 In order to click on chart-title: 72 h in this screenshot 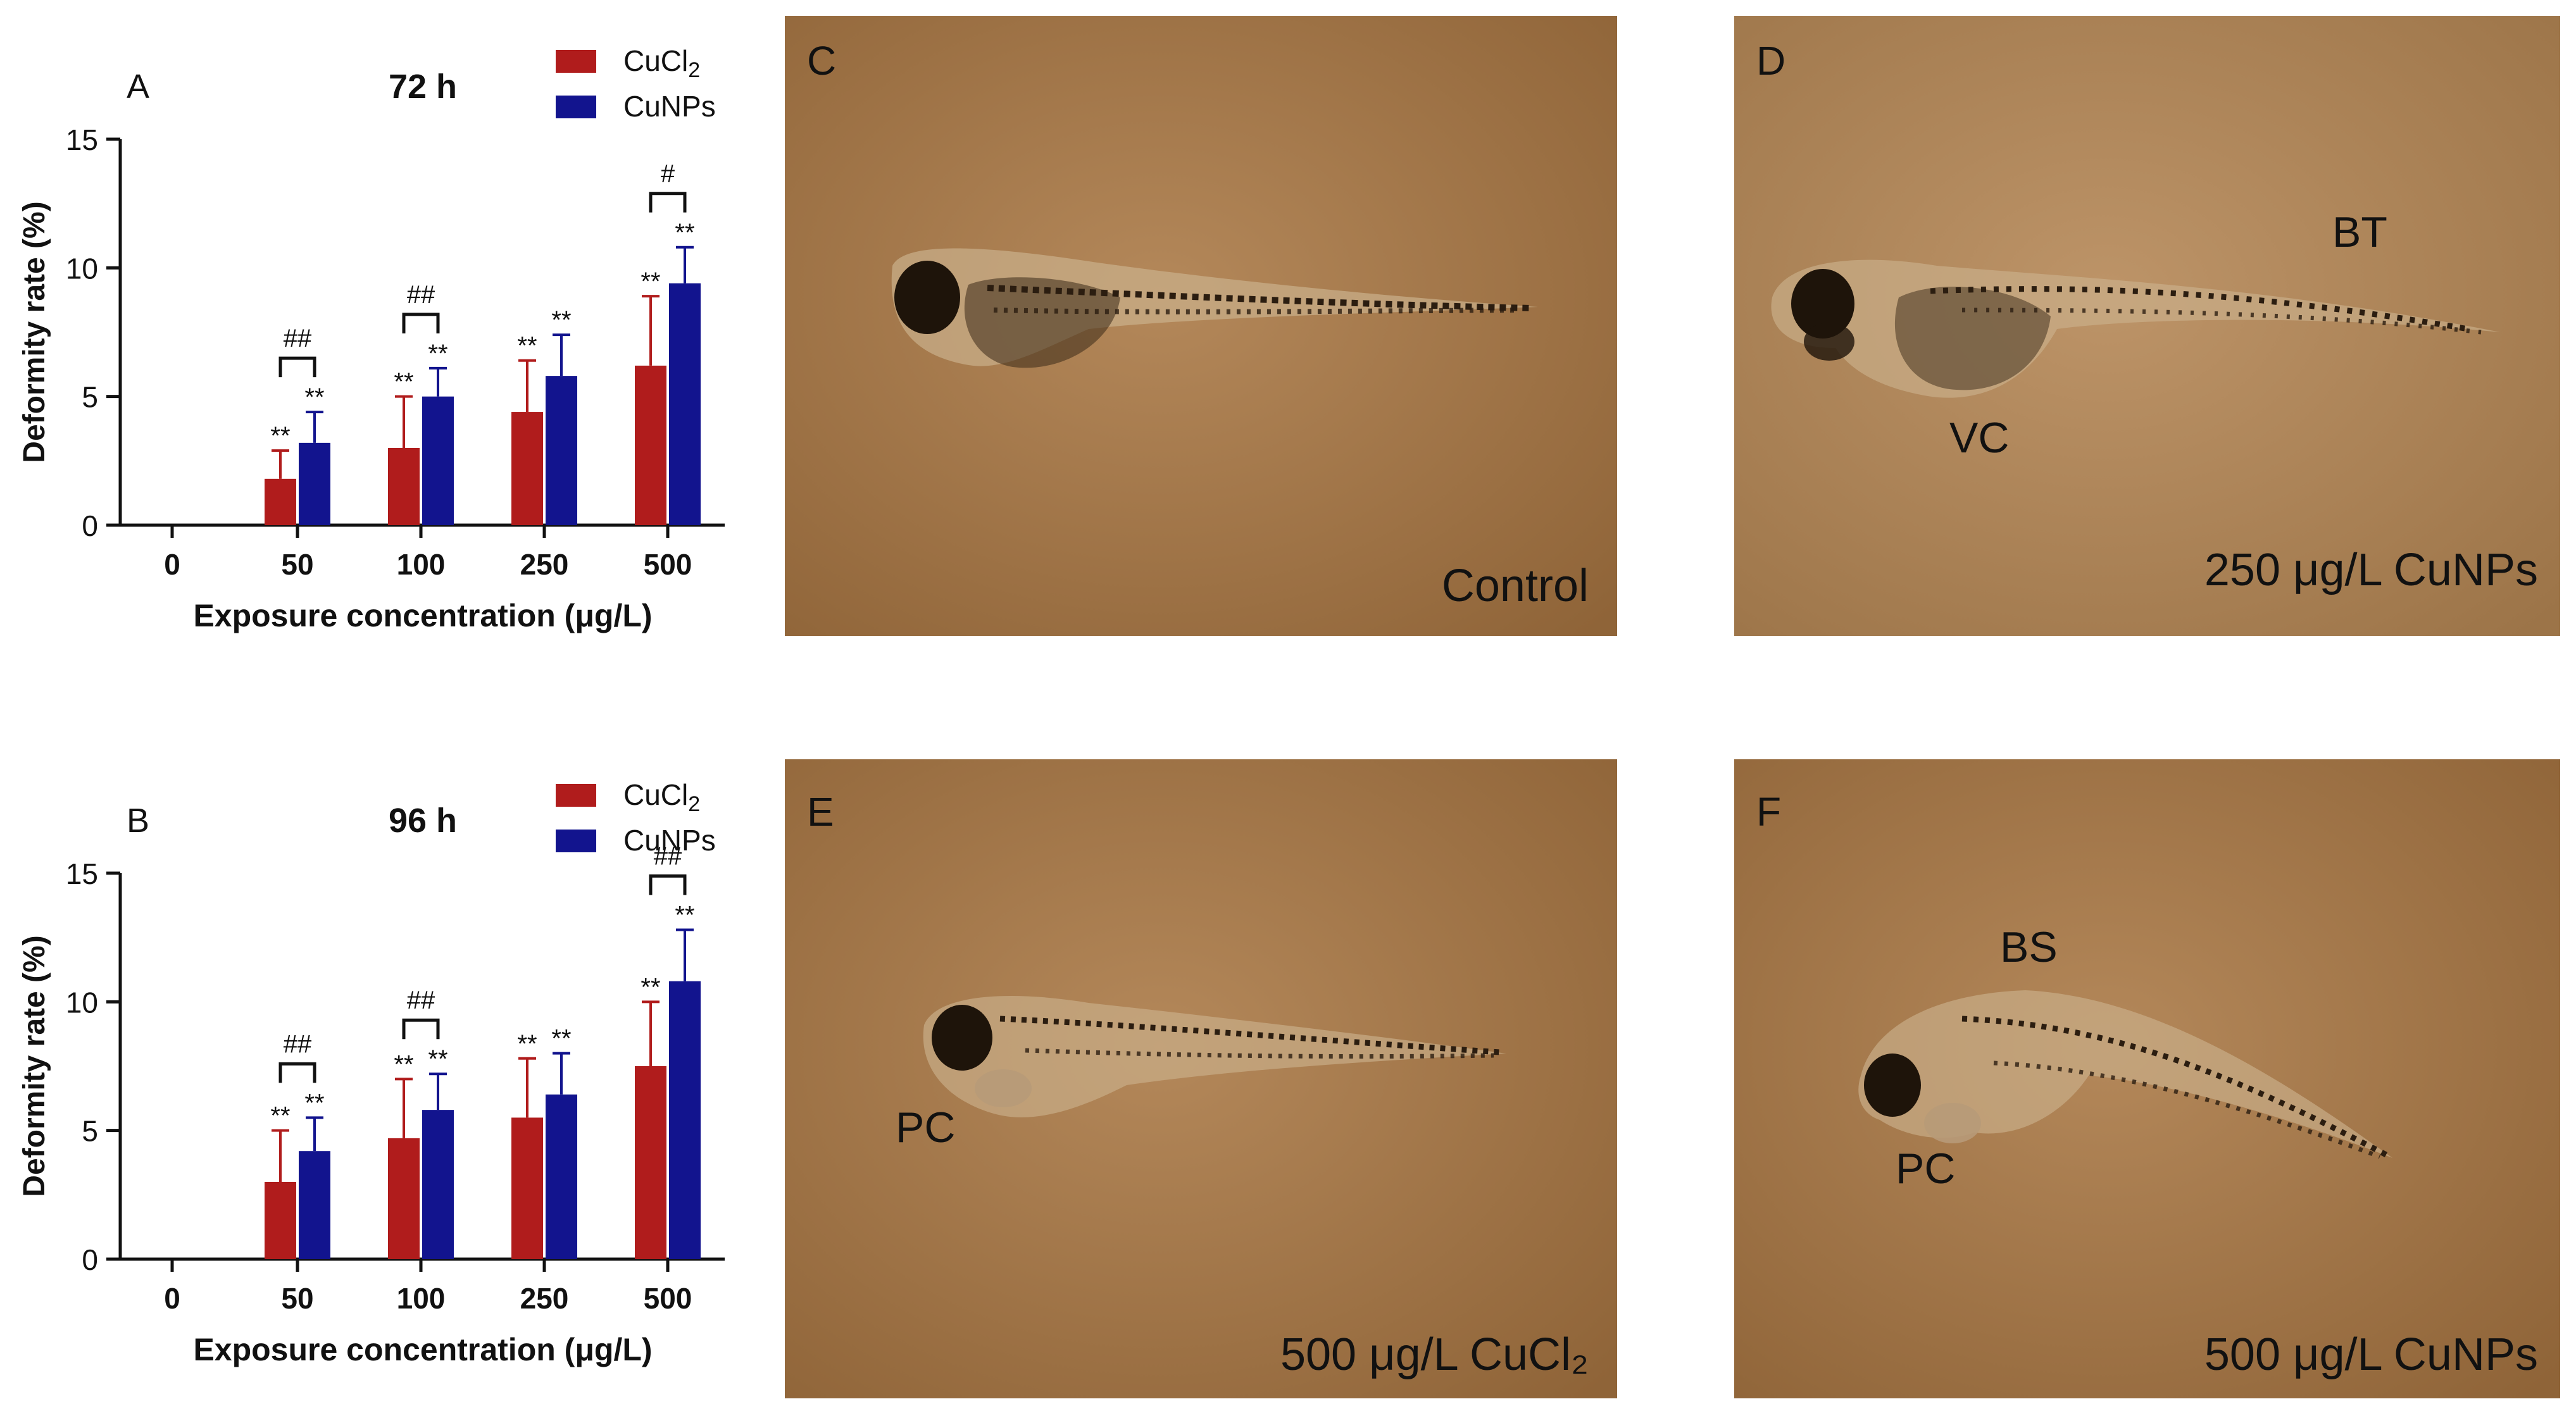, I will do `click(423, 87)`.